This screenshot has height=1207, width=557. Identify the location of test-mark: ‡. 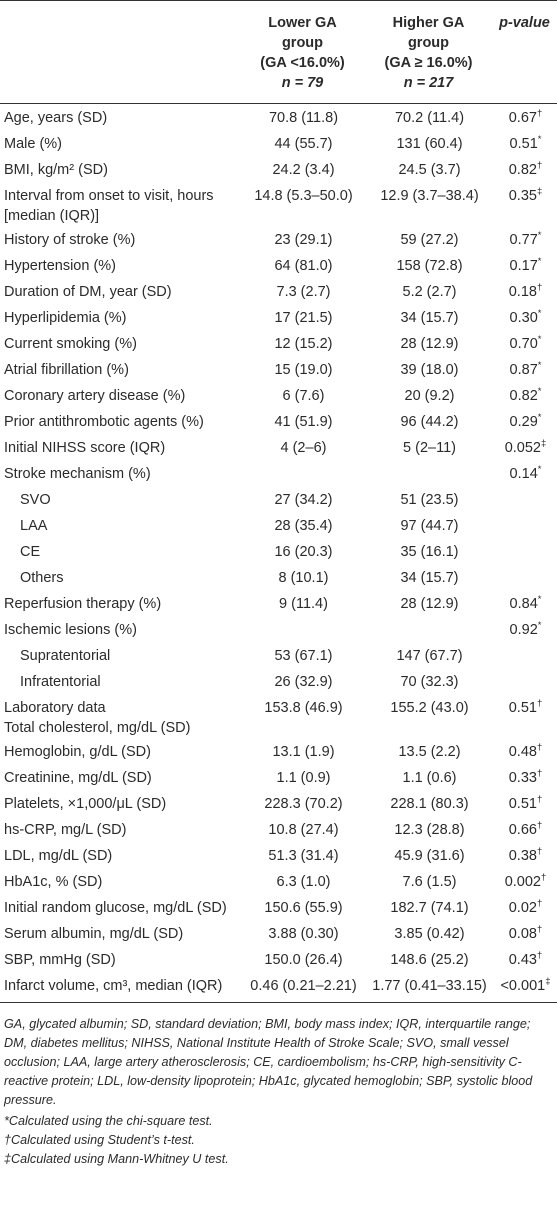
(544, 443).